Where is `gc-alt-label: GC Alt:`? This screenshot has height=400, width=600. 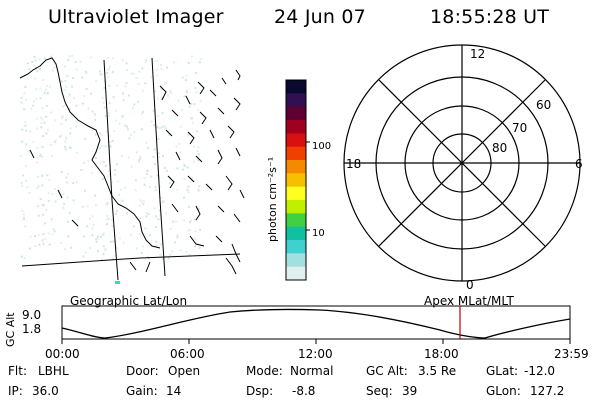
gc-alt-label: GC Alt: is located at coordinates (387, 371).